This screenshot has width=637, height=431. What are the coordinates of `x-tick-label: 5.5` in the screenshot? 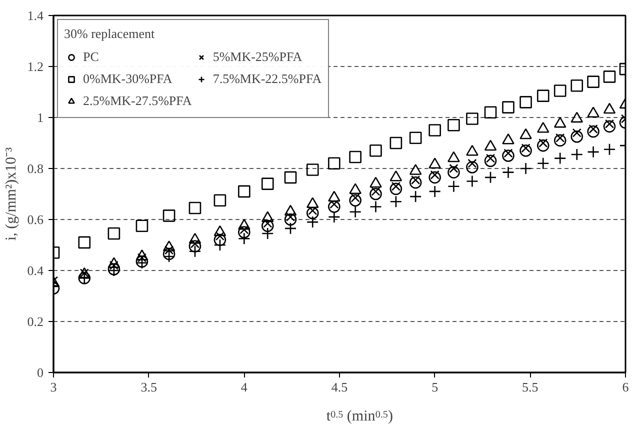 It's located at (530, 387).